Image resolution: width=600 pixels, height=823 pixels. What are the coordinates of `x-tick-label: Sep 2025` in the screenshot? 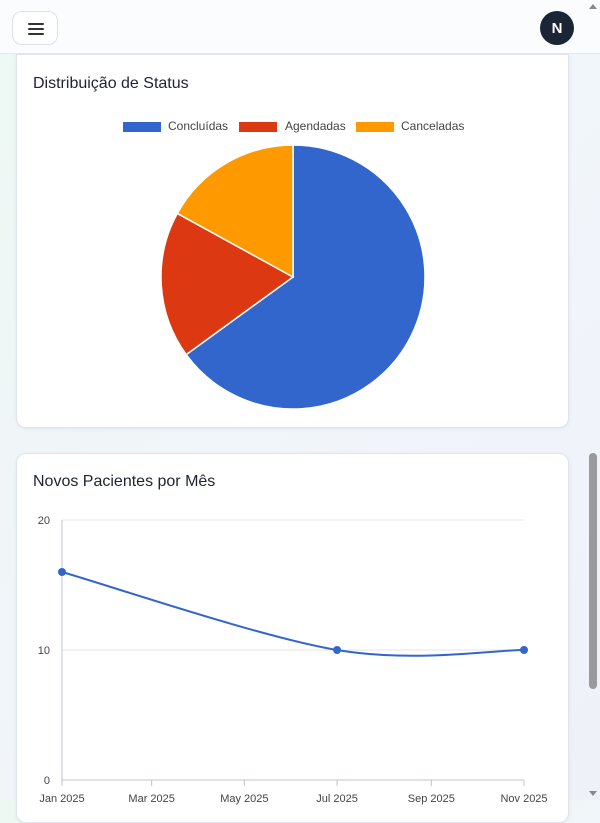 It's located at (431, 799).